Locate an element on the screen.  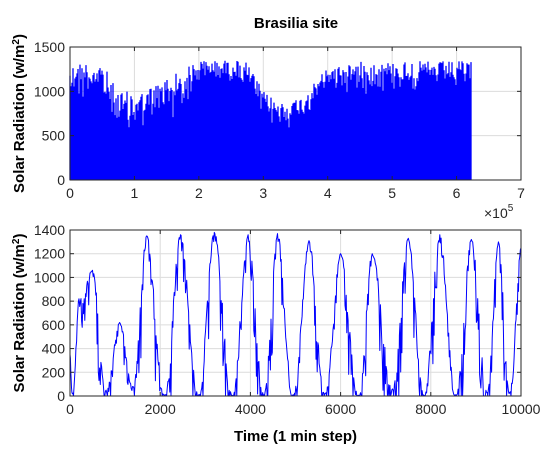
top-x-tick-label: 3 is located at coordinates (263, 193).